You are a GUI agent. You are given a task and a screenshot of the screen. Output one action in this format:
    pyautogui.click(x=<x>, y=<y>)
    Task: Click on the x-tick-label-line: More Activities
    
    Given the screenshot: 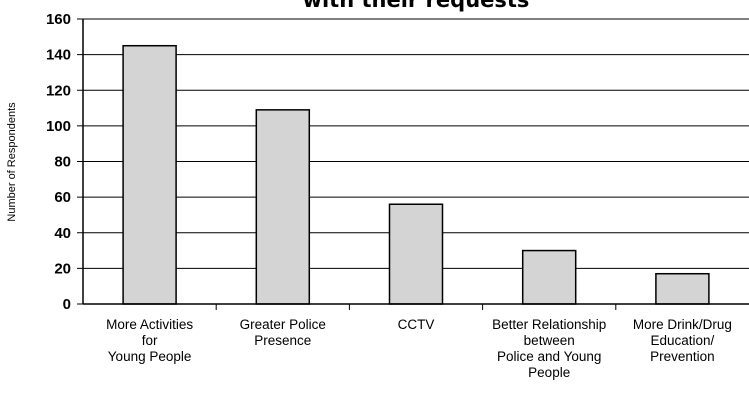 What is the action you would take?
    pyautogui.click(x=149, y=324)
    